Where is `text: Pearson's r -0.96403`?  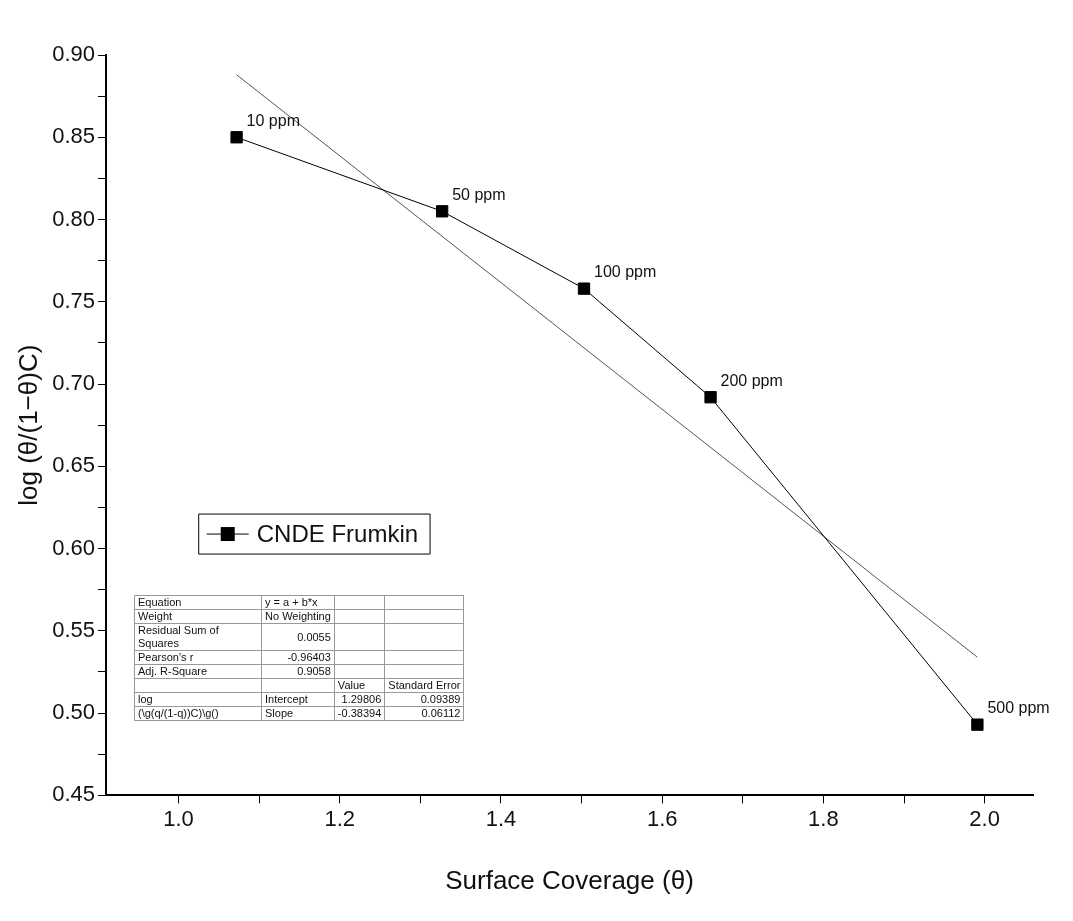 text: Pearson's r -0.96403 is located at coordinates (234, 657).